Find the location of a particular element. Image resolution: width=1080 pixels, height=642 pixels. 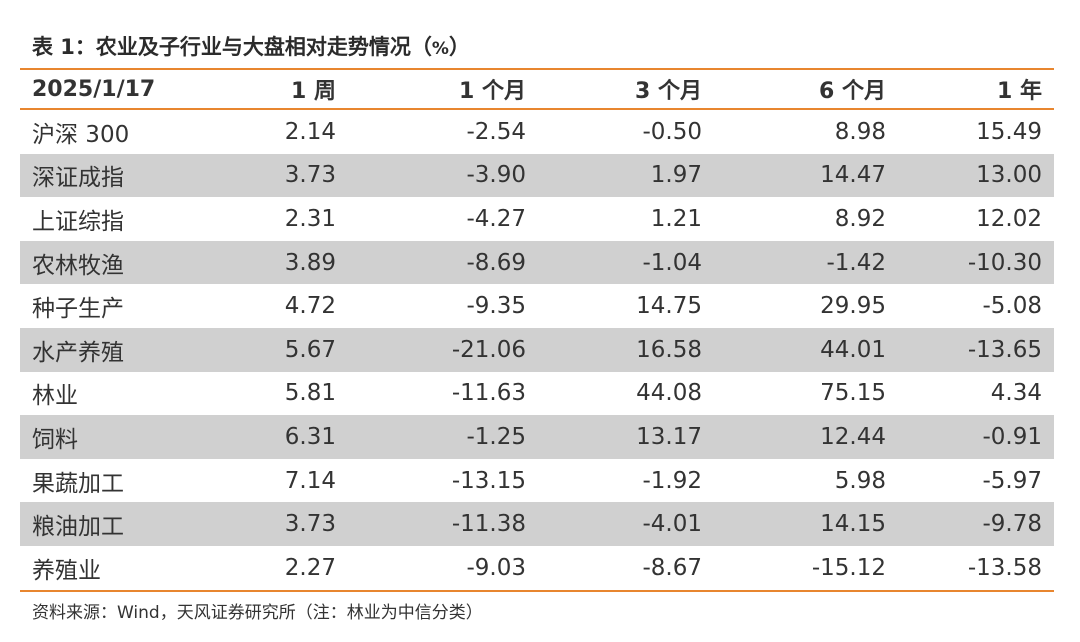

row-label: 沪深 300 is located at coordinates (81, 134).